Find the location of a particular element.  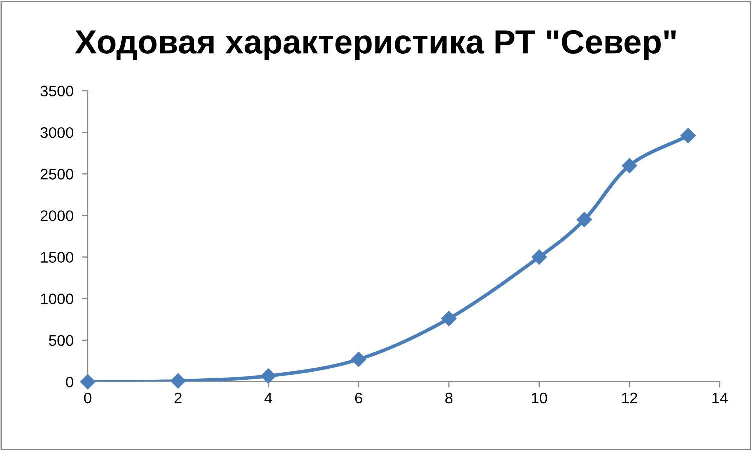

y-tick-label: 1000 is located at coordinates (57, 299).